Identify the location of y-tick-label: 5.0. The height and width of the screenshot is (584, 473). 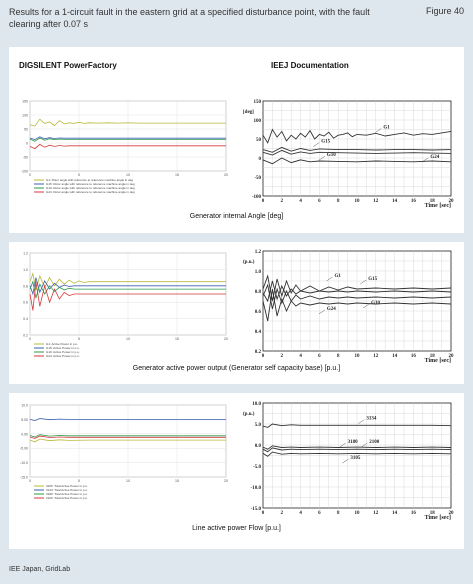
(258, 425).